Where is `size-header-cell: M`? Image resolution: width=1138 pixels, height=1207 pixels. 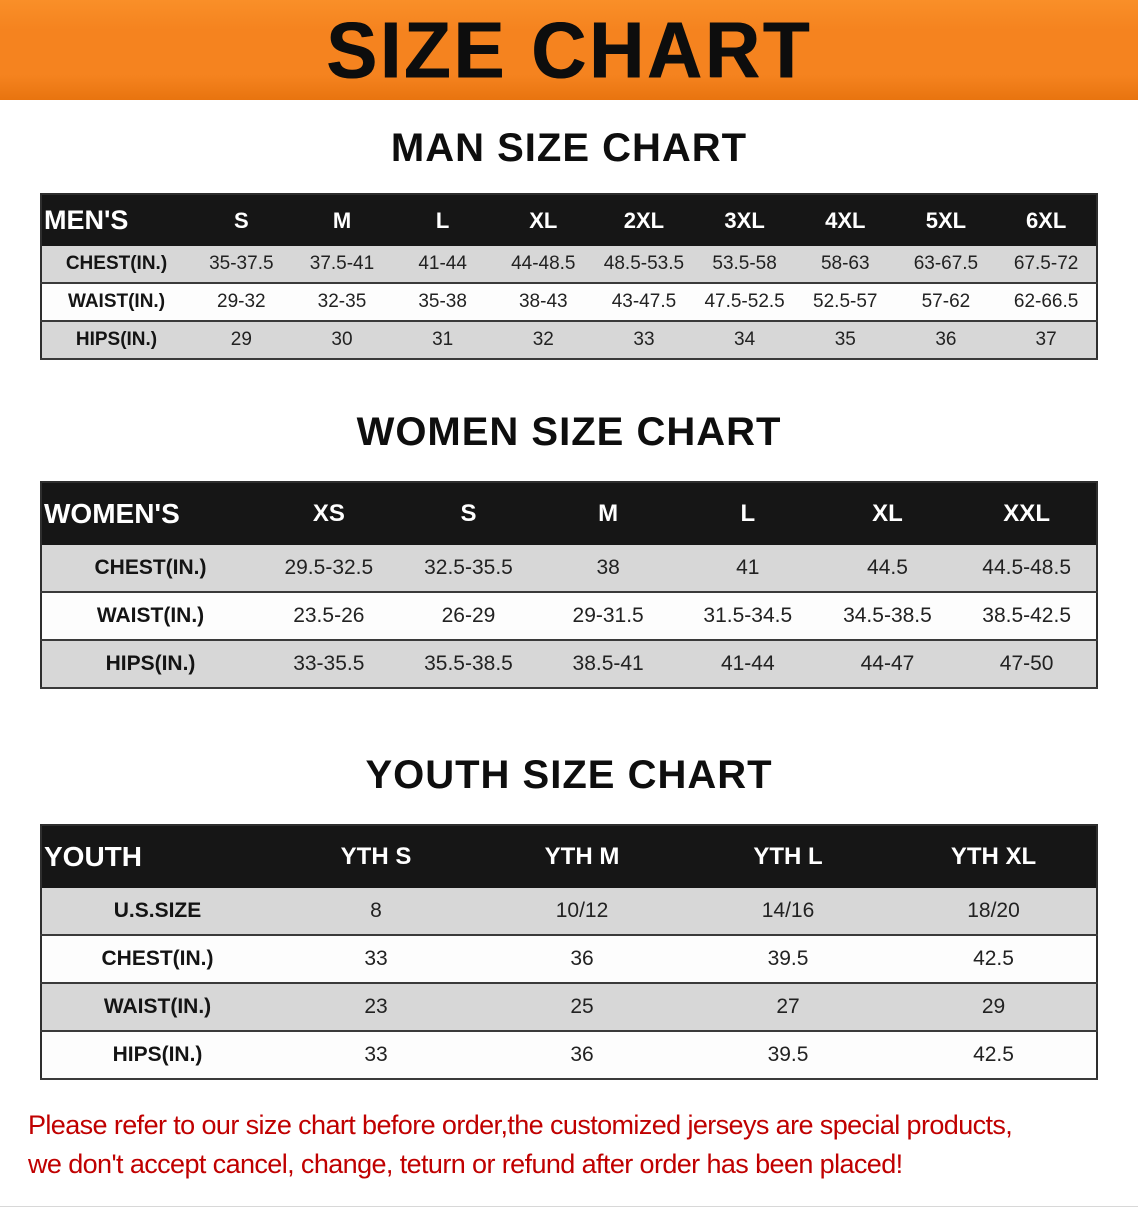 size-header-cell: M is located at coordinates (342, 220).